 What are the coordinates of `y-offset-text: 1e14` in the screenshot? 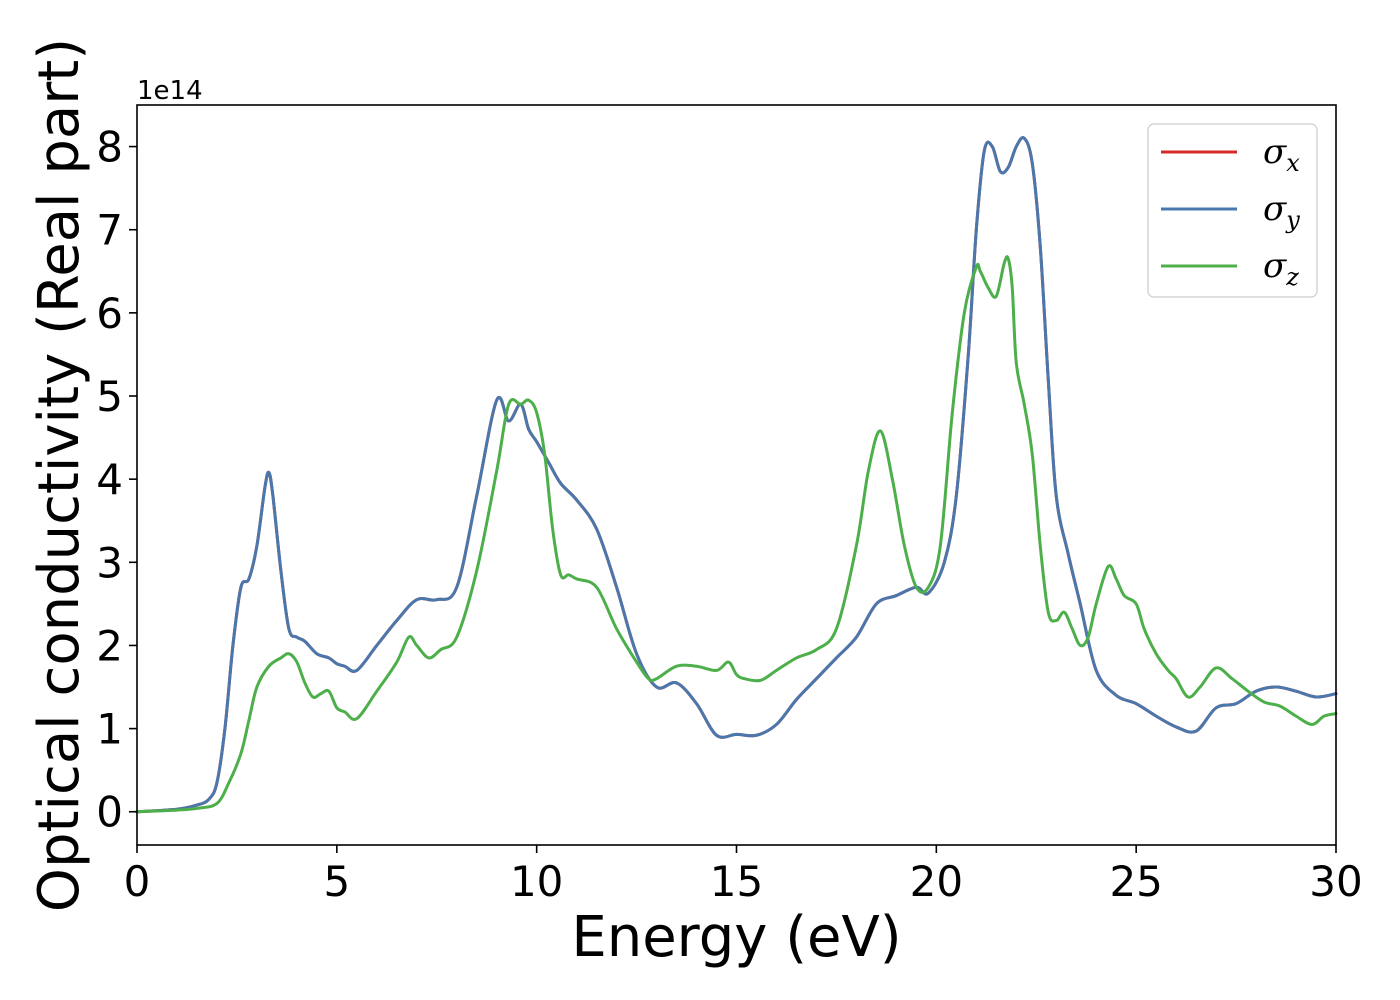 It's located at (170, 91).